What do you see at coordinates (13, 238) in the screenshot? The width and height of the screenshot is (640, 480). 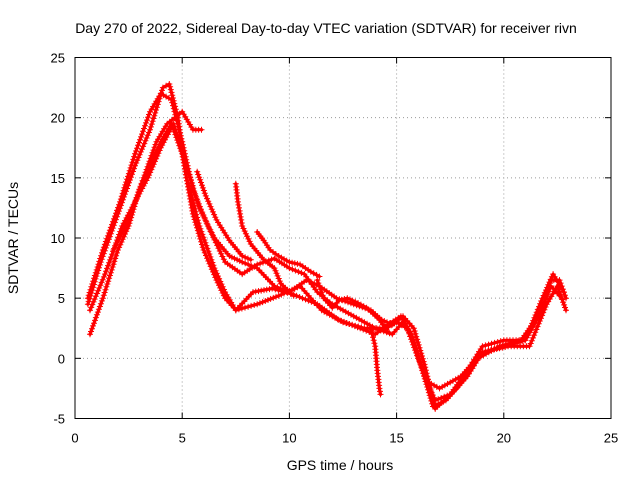 I see `y-axis-label: SDTVAR / TECUs` at bounding box center [13, 238].